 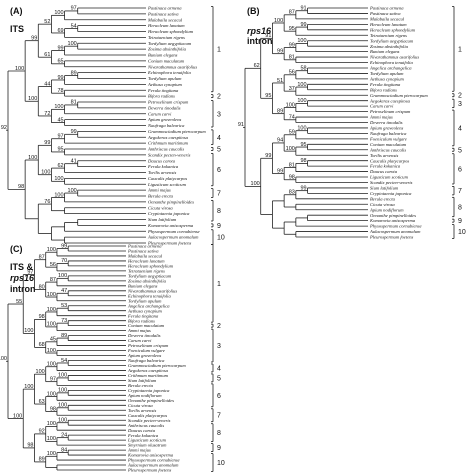 I want to click on bootstrap-value: 94, so click(x=280, y=141).